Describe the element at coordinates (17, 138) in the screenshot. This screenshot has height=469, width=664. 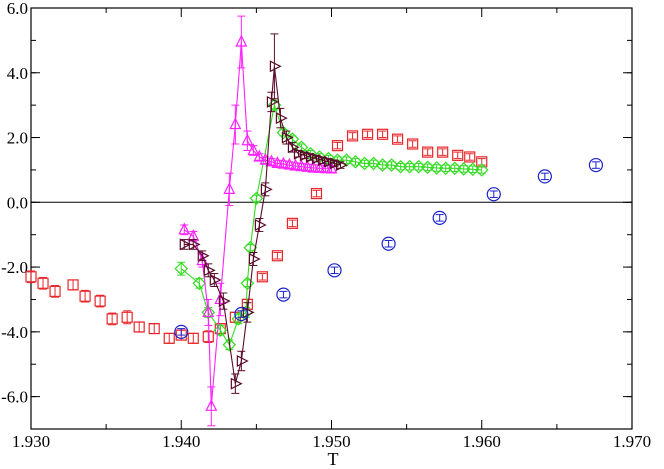
I see `y-tick-label: 2.0` at that location.